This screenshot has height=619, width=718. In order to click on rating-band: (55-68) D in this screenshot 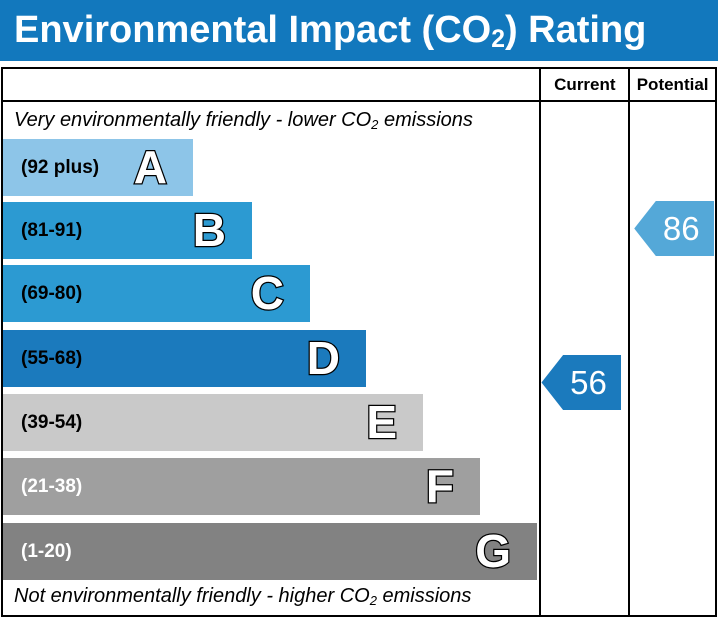, I will do `click(184, 358)`.